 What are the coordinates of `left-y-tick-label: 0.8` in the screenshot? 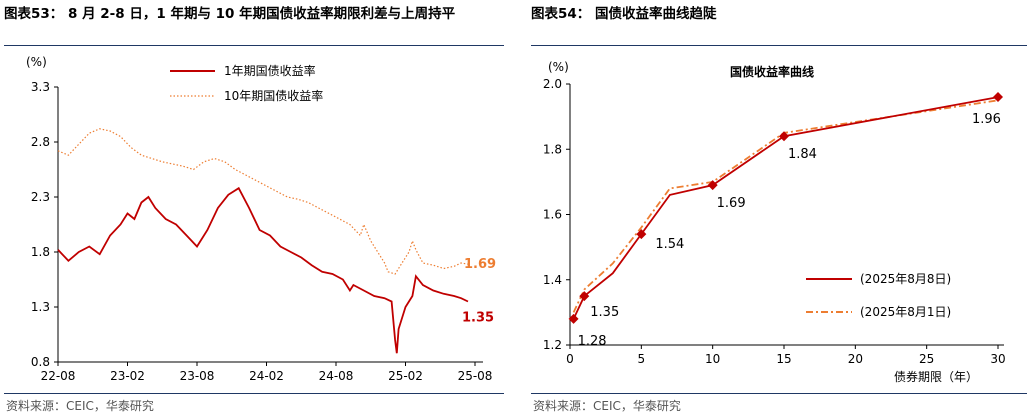 It's located at (40, 362).